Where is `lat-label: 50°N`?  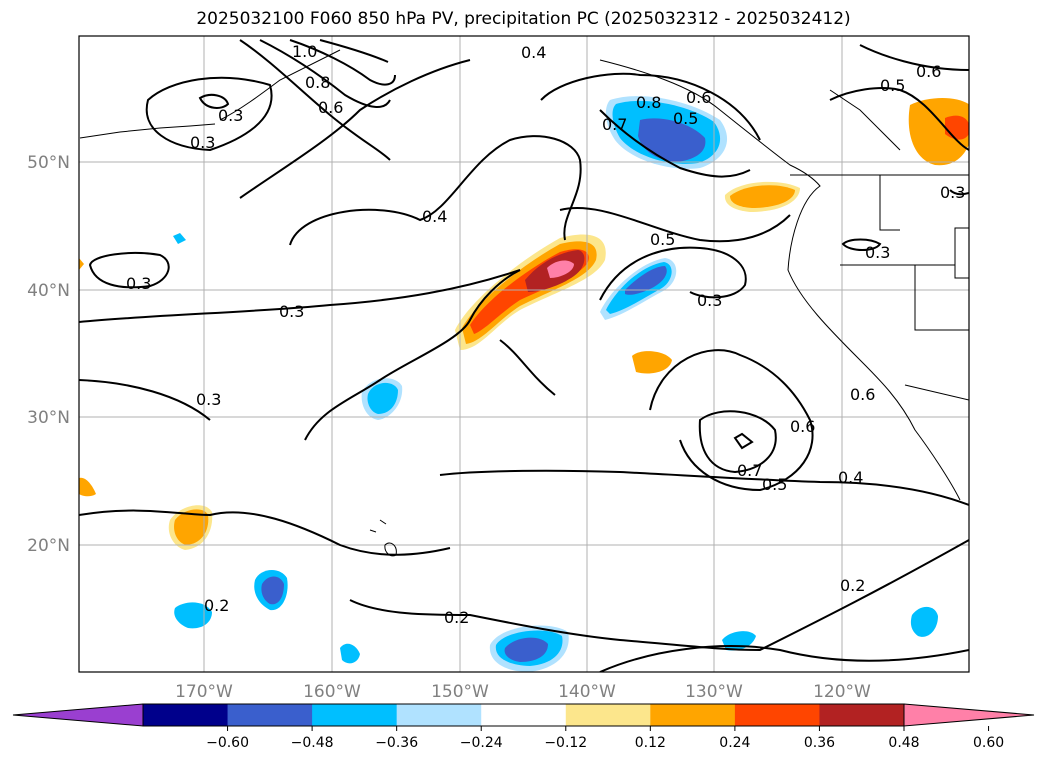
lat-label: 50°N is located at coordinates (48, 163).